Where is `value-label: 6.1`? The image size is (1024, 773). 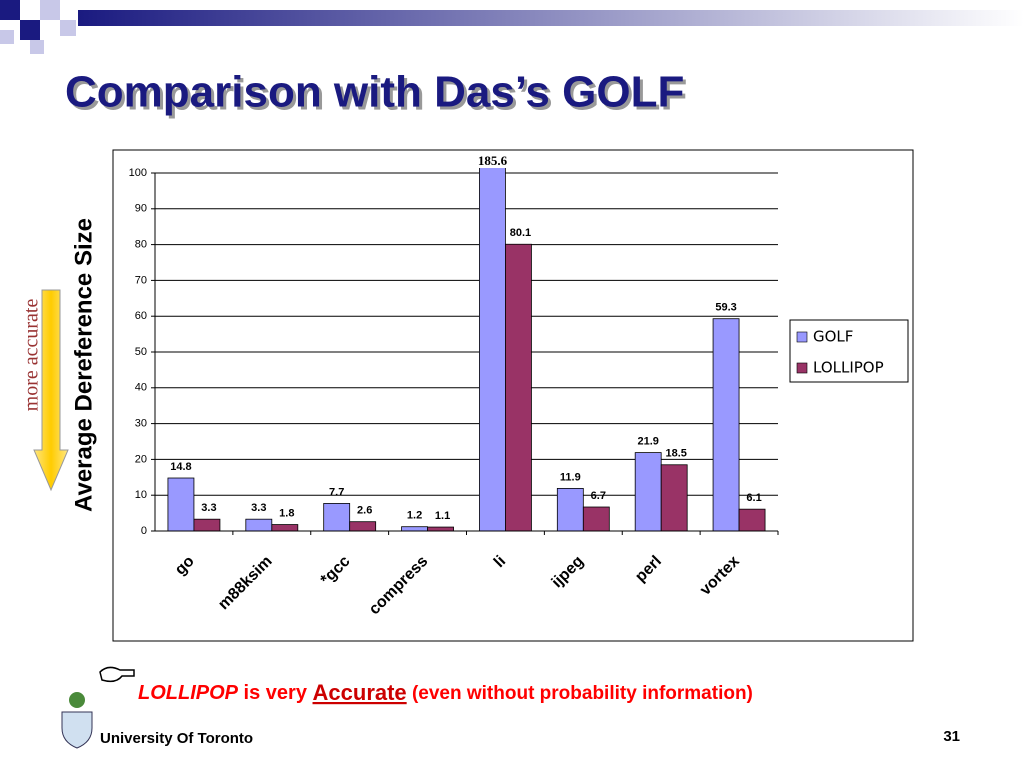
value-label: 6.1 is located at coordinates (753, 498).